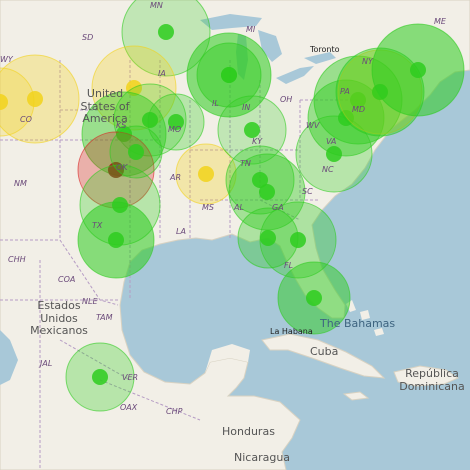 Image resolution: width=470 pixels, height=470 pixels. What do you see at coordinates (367, 61) in the screenshot?
I see `state-label-ny: NY` at bounding box center [367, 61].